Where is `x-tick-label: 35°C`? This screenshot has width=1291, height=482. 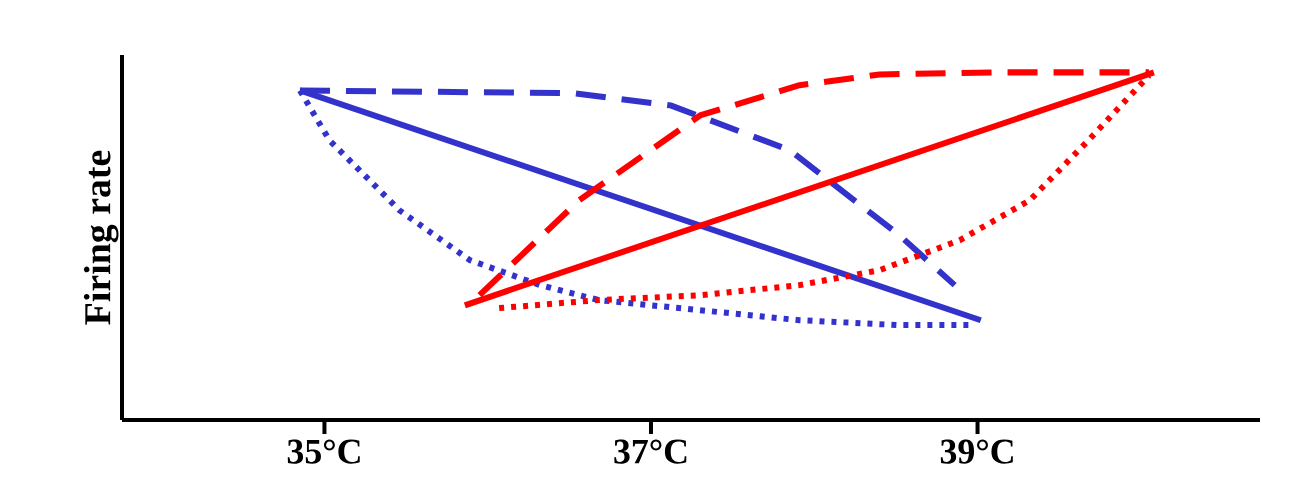 x-tick-label: 35°C is located at coordinates (323, 451).